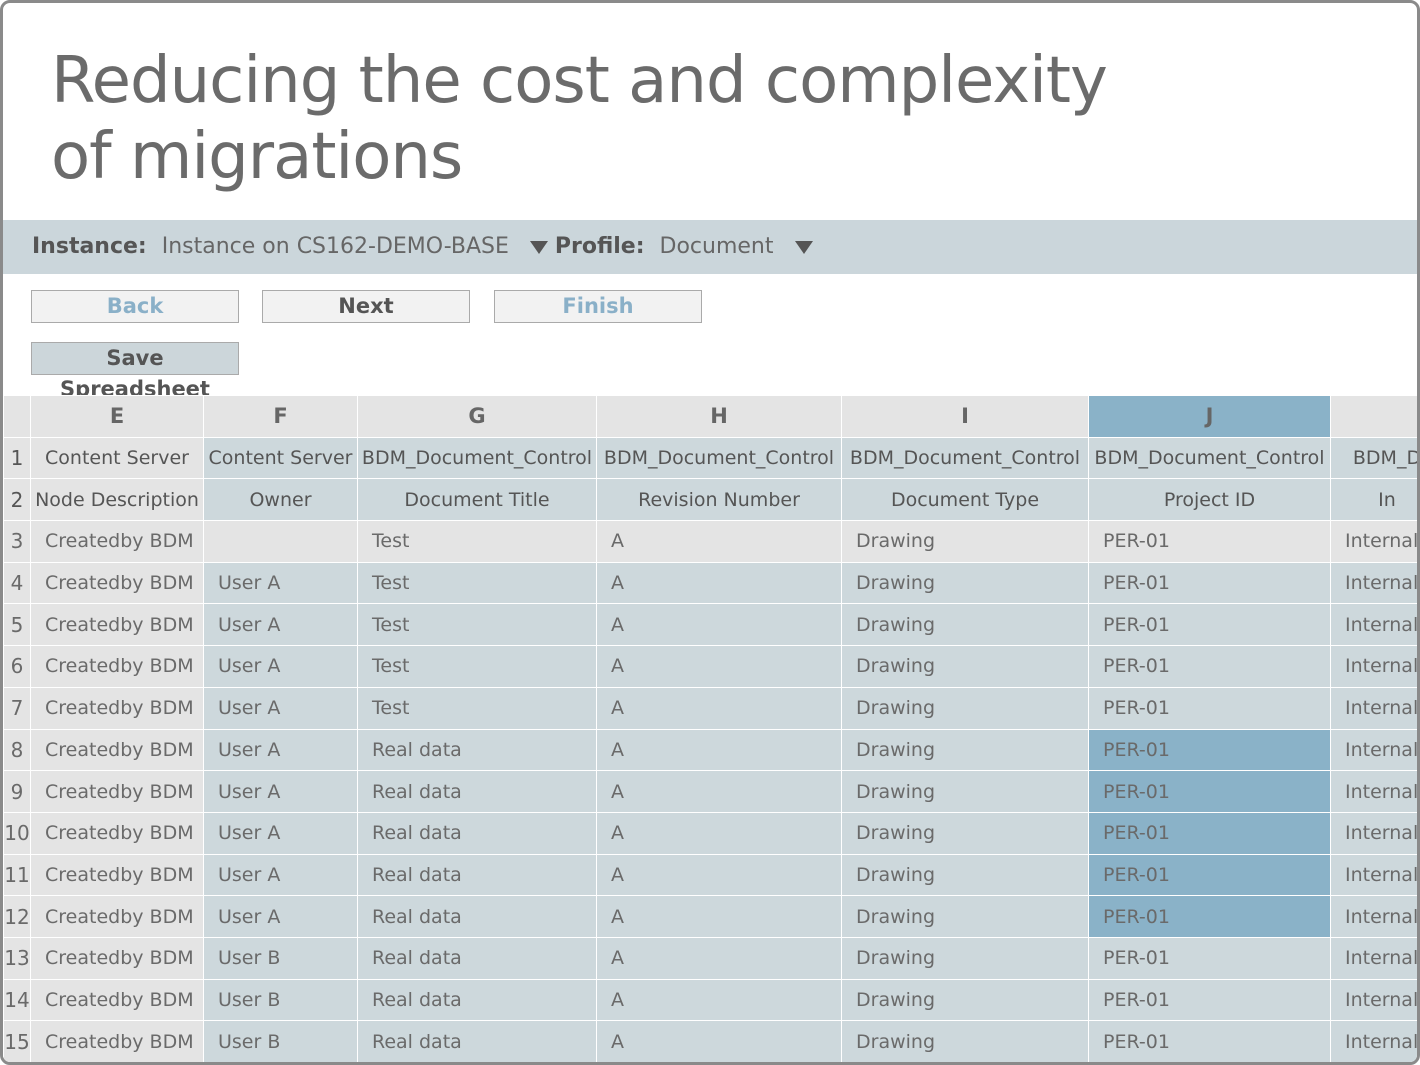 The image size is (1420, 1065). Describe the element at coordinates (1373, 458) in the screenshot. I see `cell: BDM_D` at that location.